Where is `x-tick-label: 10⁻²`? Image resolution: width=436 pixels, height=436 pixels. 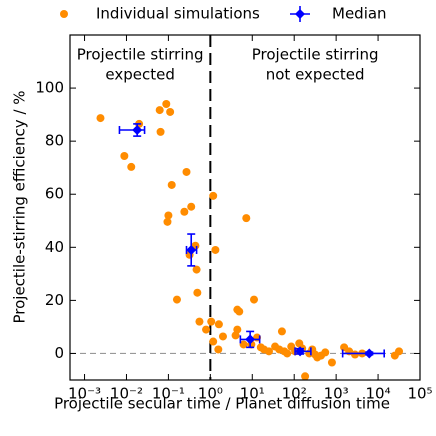 x-tick-label: 10⁻² is located at coordinates (126, 394).